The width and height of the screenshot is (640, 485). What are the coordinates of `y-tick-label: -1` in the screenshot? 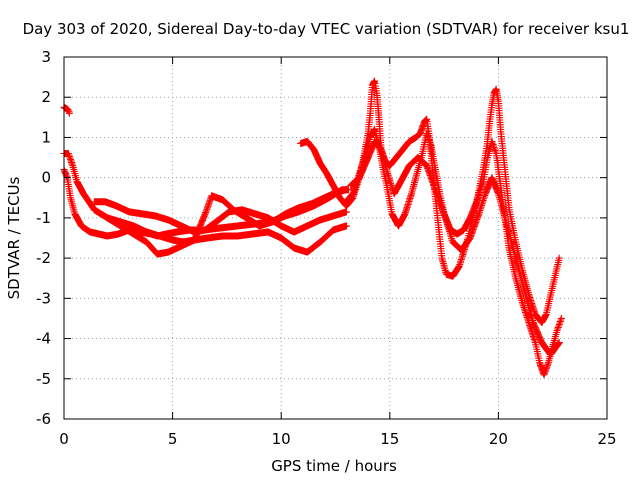 It's located at (43, 218).